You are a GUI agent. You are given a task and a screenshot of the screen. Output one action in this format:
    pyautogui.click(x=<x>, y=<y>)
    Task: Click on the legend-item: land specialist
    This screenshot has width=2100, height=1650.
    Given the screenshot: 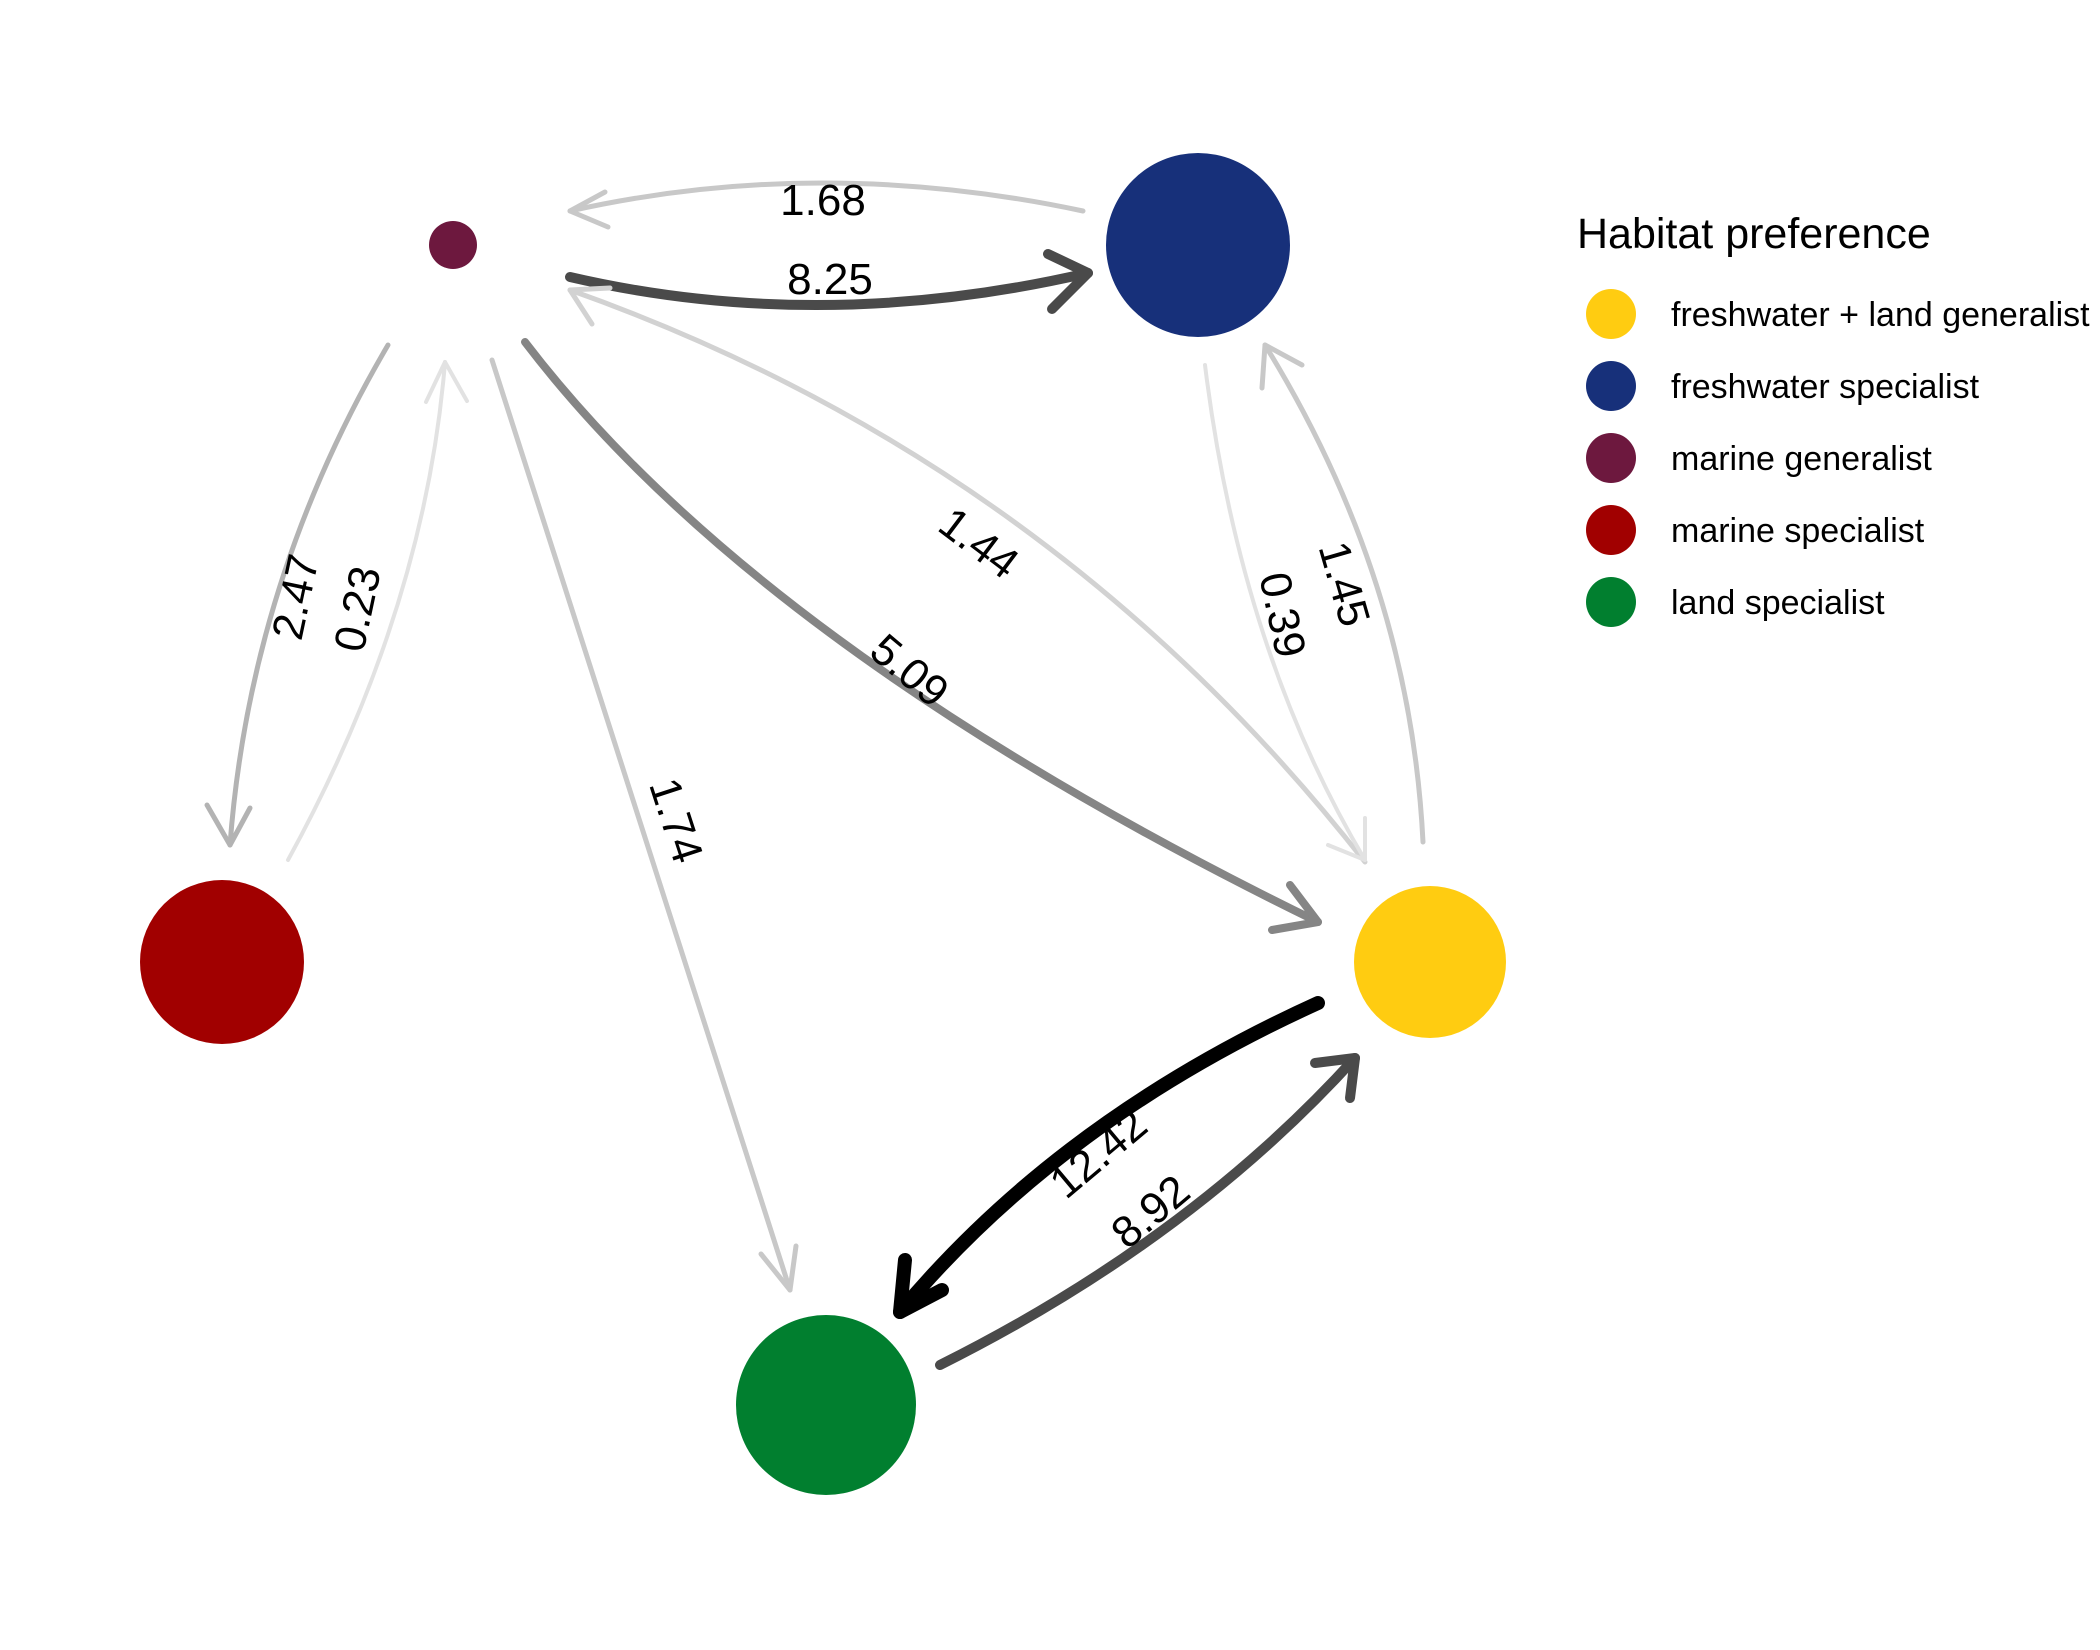 What is the action you would take?
    pyautogui.click(x=1735, y=602)
    